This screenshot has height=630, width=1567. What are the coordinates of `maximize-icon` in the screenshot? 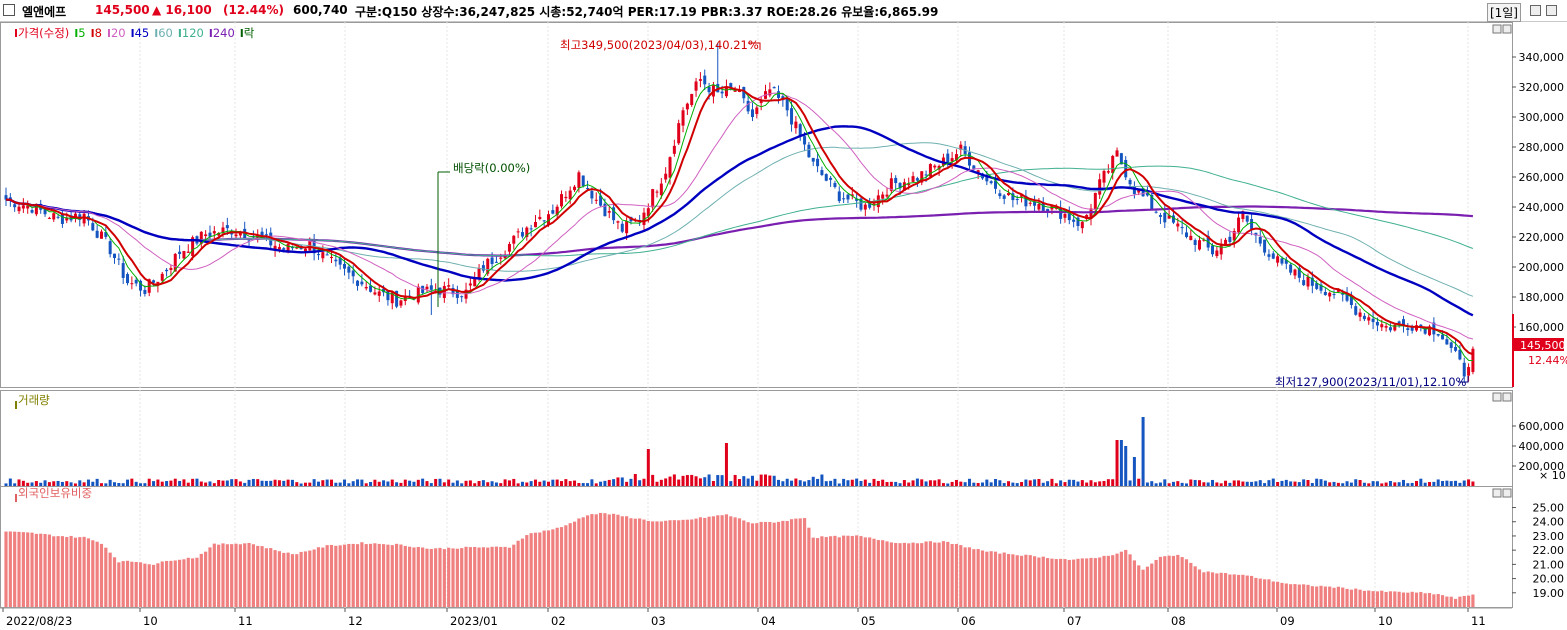 It's located at (1535, 10).